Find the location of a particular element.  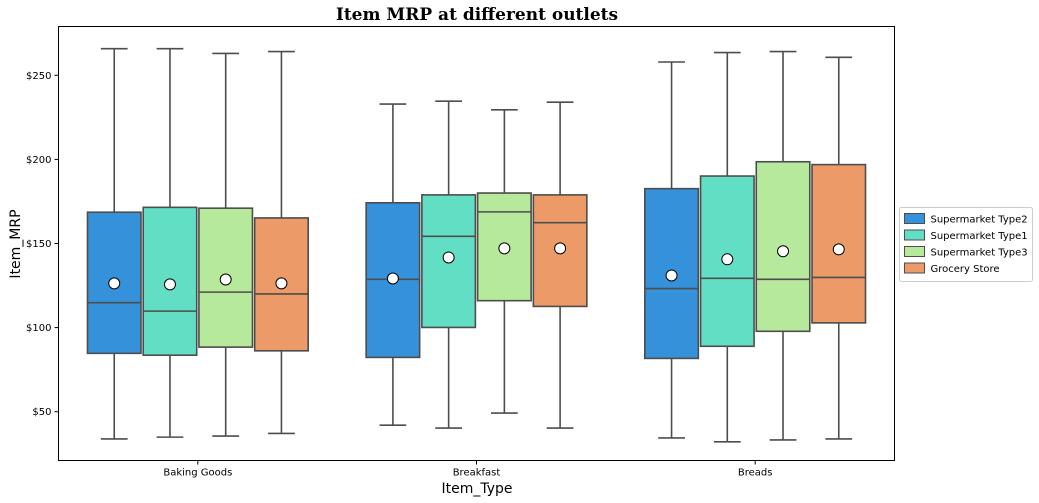

legend-entry: Supermarket Type1 is located at coordinates (979, 236).